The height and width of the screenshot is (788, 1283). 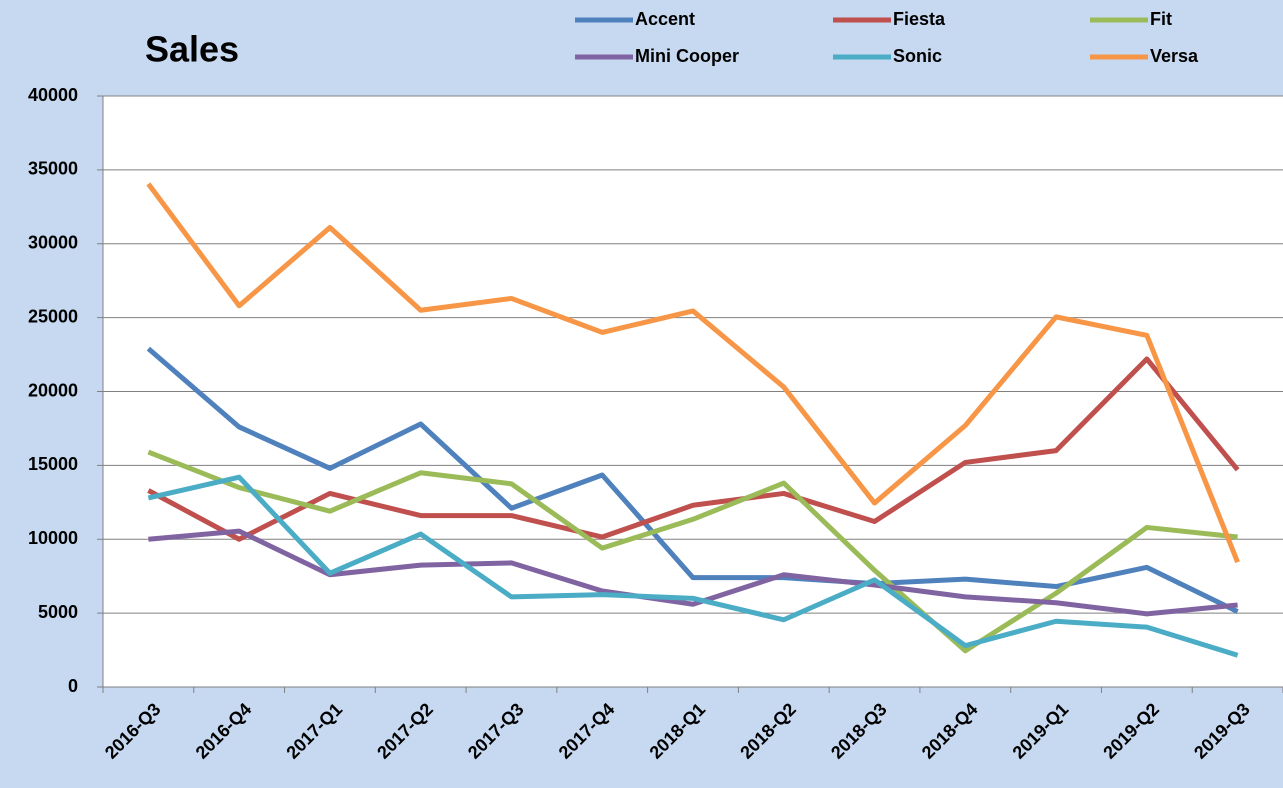 I want to click on y-tick-label: 40000, so click(x=53, y=95).